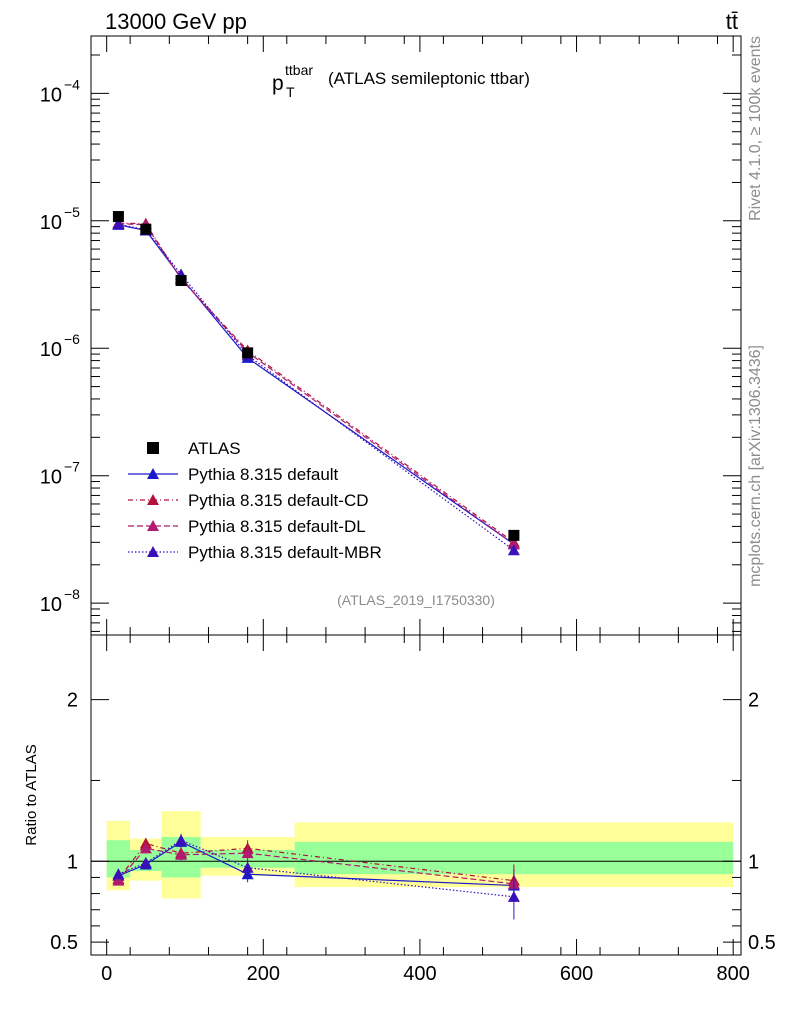 This screenshot has width=786, height=1024. Describe the element at coordinates (299, 70) in the screenshot. I see `title-sup: ttbar` at that location.